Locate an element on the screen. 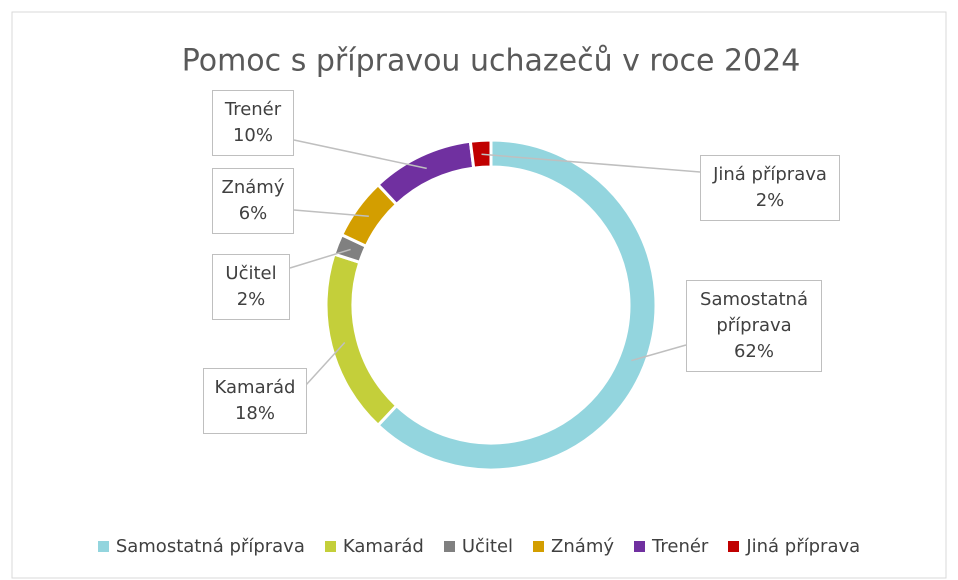  legend-item: Učitel is located at coordinates (478, 546).